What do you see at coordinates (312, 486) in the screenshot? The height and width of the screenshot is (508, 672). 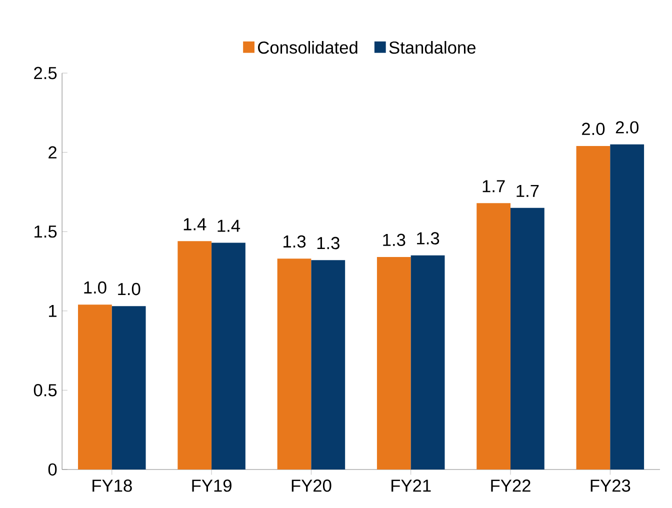 I see `x-tick-label: FY20` at bounding box center [312, 486].